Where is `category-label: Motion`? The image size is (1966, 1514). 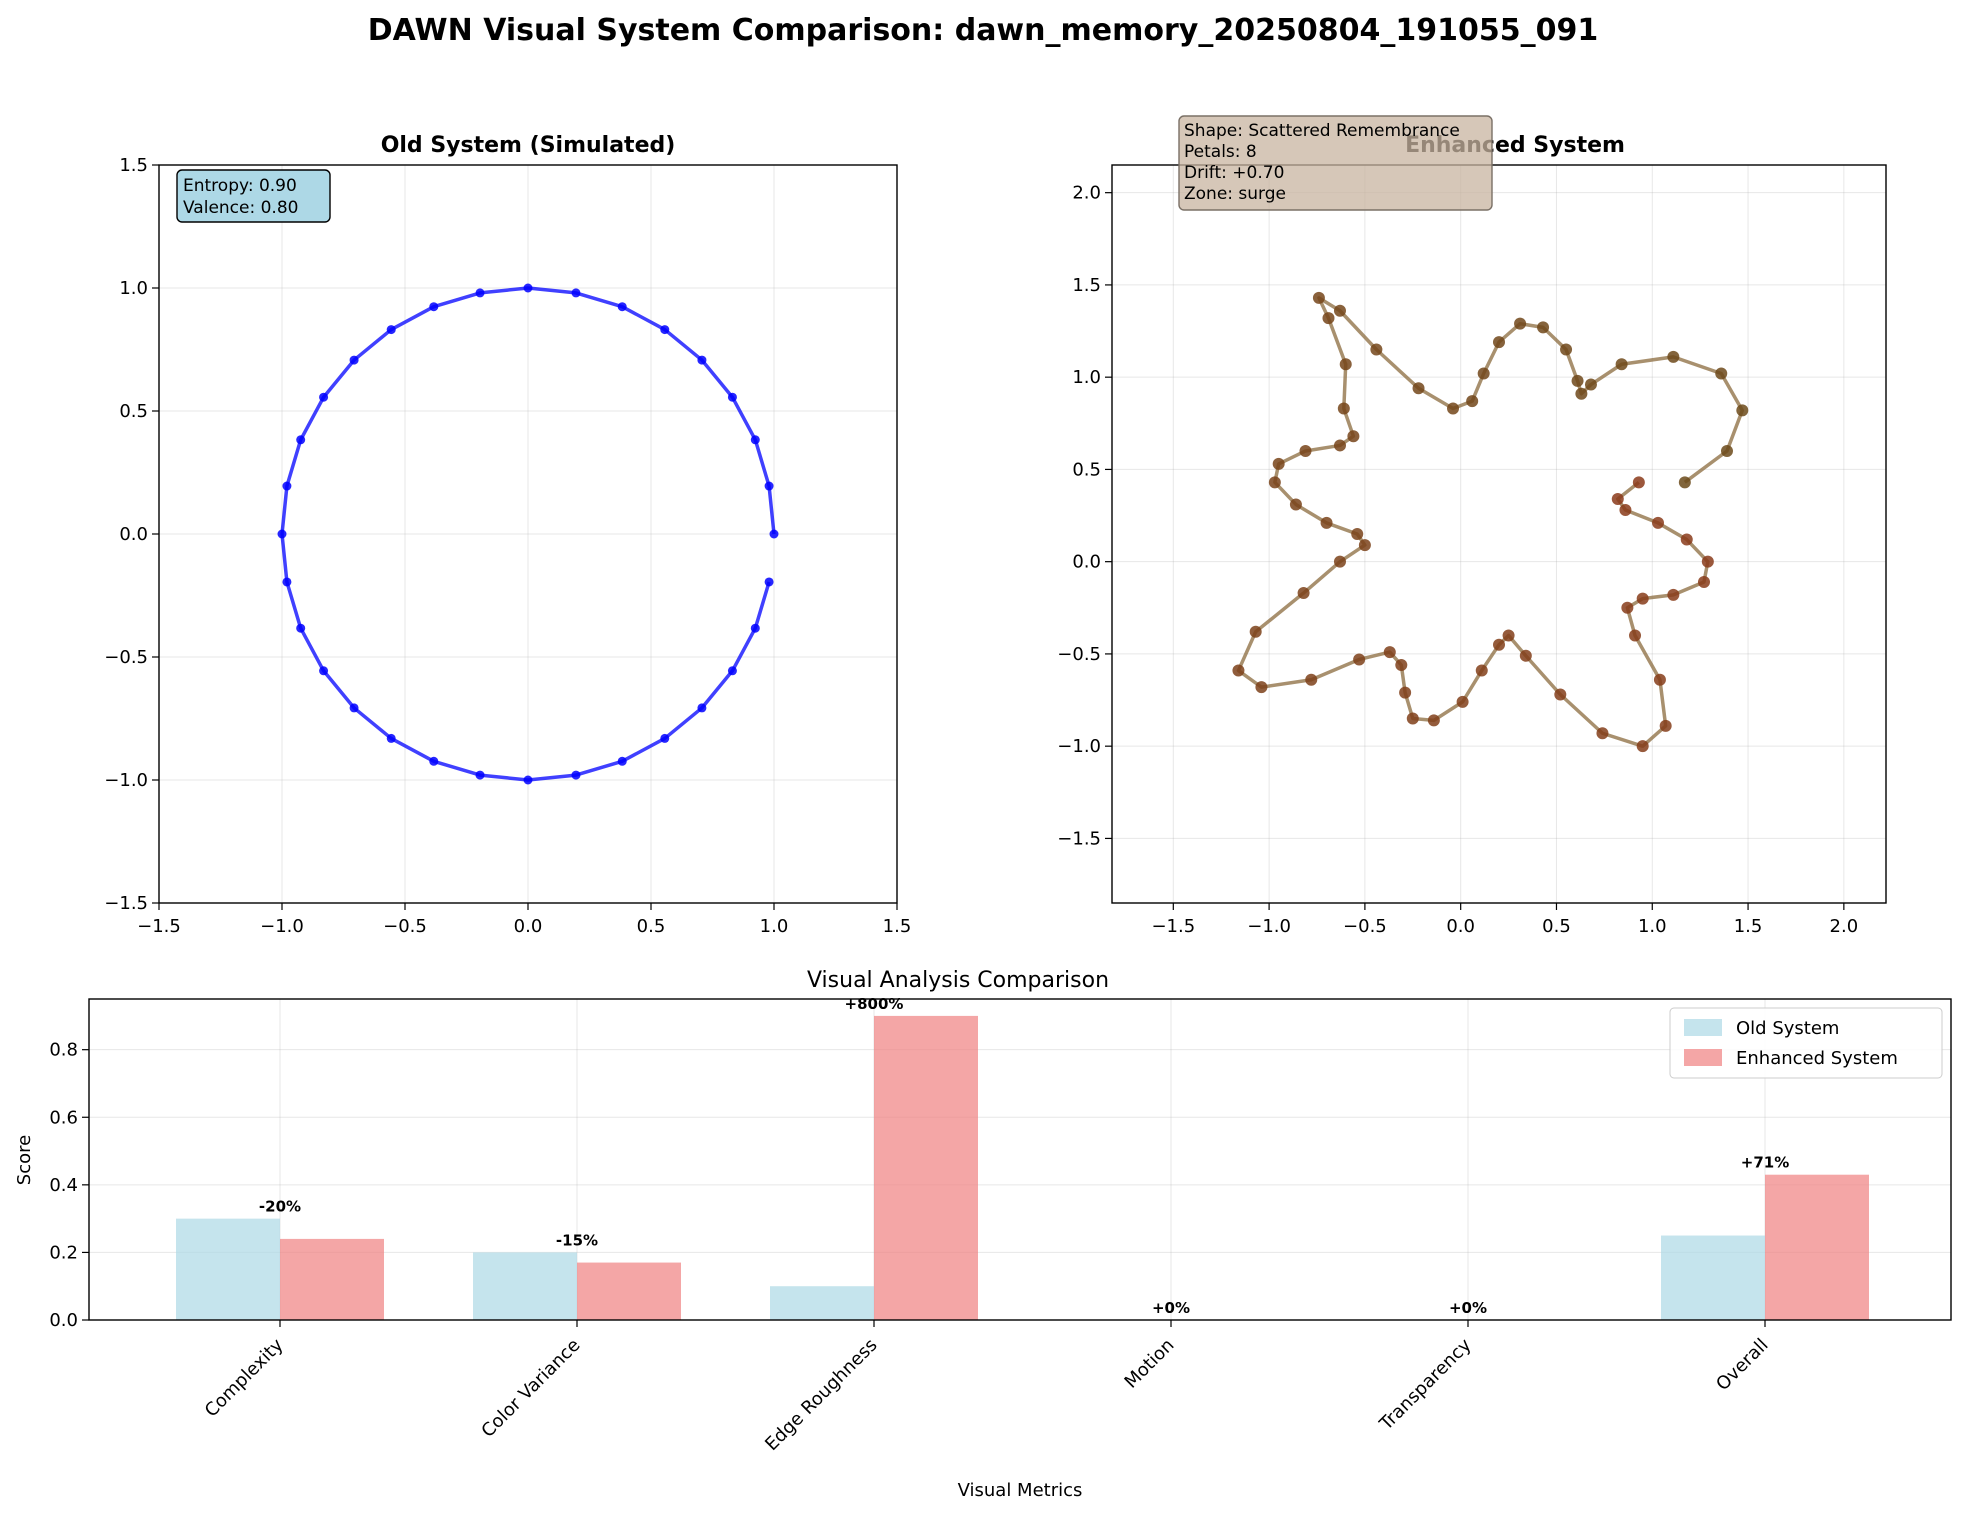 category-label: Motion is located at coordinates (1150, 1364).